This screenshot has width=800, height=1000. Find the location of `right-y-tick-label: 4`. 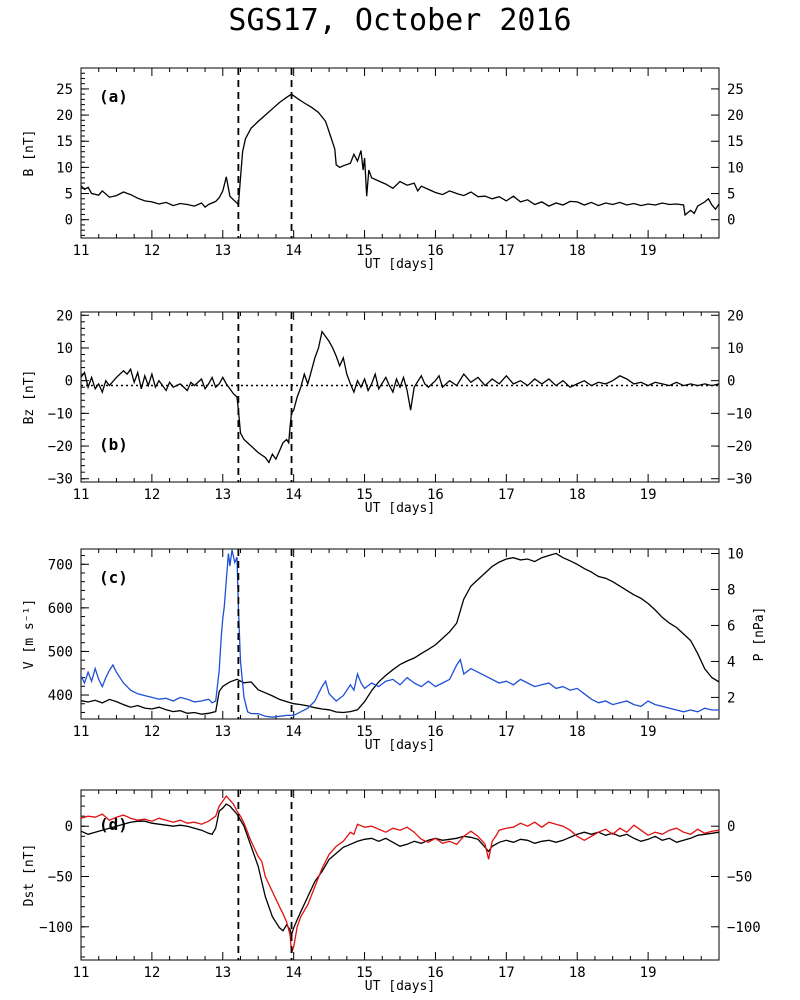

right-y-tick-label: 4 is located at coordinates (731, 662).